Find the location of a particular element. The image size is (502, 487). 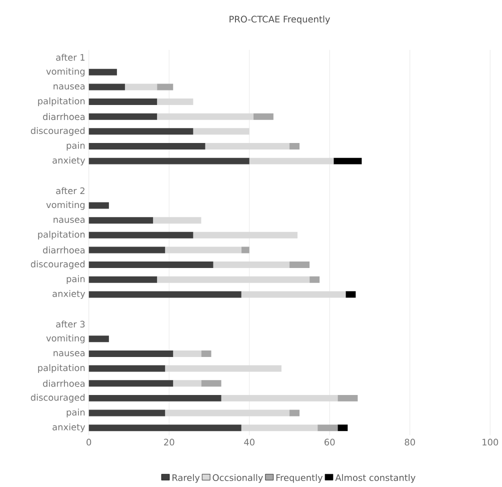

chart-title: PRO-CTCAE Frequently is located at coordinates (280, 20).